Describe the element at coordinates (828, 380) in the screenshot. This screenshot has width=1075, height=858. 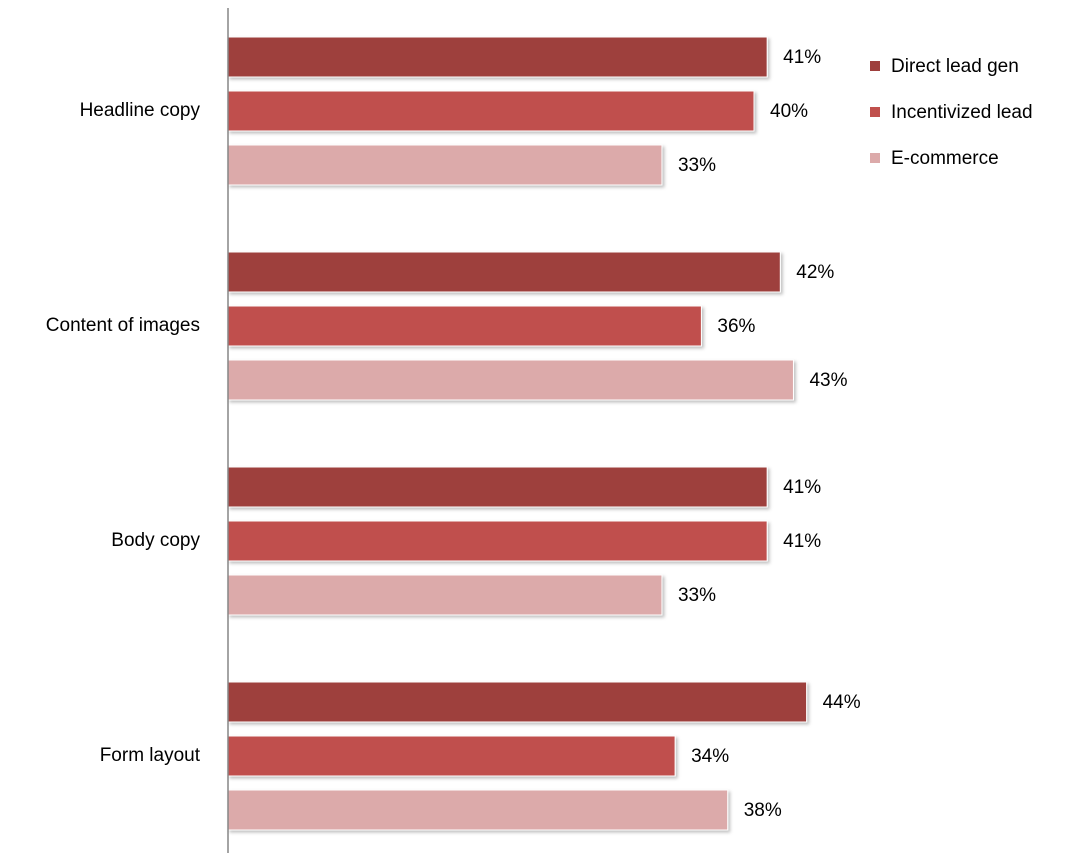
I see `data-label: 43%` at that location.